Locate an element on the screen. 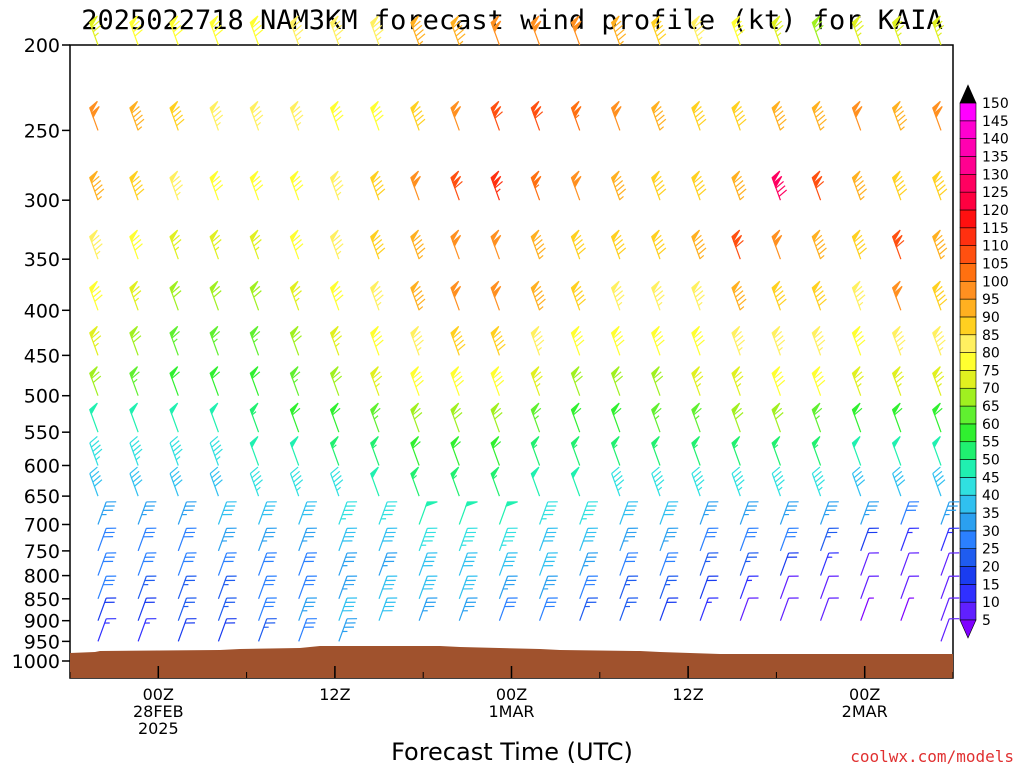  colorbar-label: 35 is located at coordinates (991, 514).